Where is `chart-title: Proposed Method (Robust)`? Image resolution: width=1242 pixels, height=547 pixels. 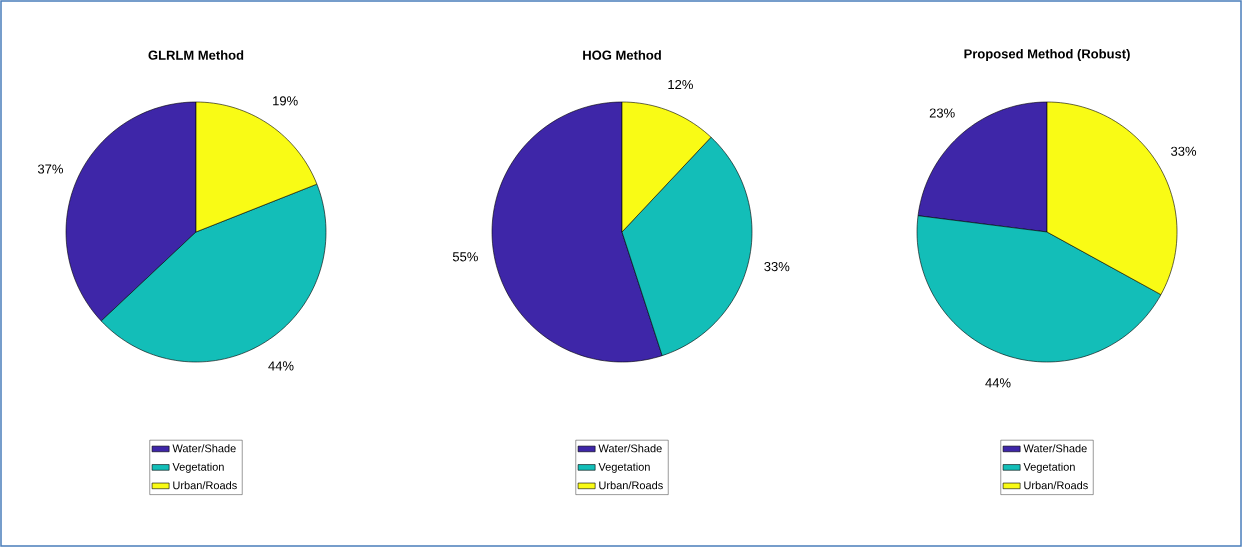
chart-title: Proposed Method (Robust) is located at coordinates (1047, 55).